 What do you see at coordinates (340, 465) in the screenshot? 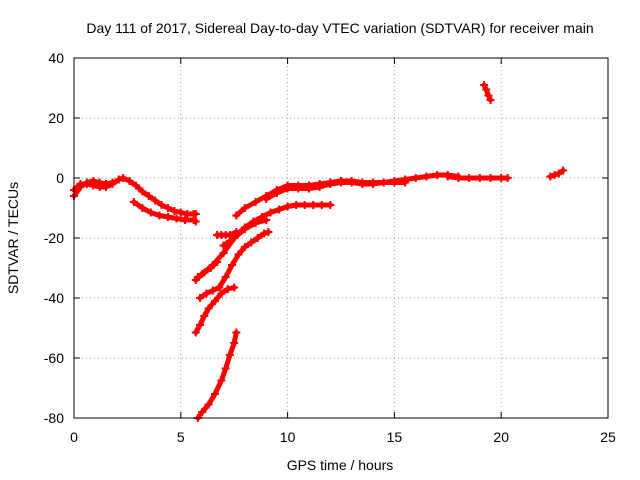
I see `x-axis-label: GPS time / hours` at bounding box center [340, 465].